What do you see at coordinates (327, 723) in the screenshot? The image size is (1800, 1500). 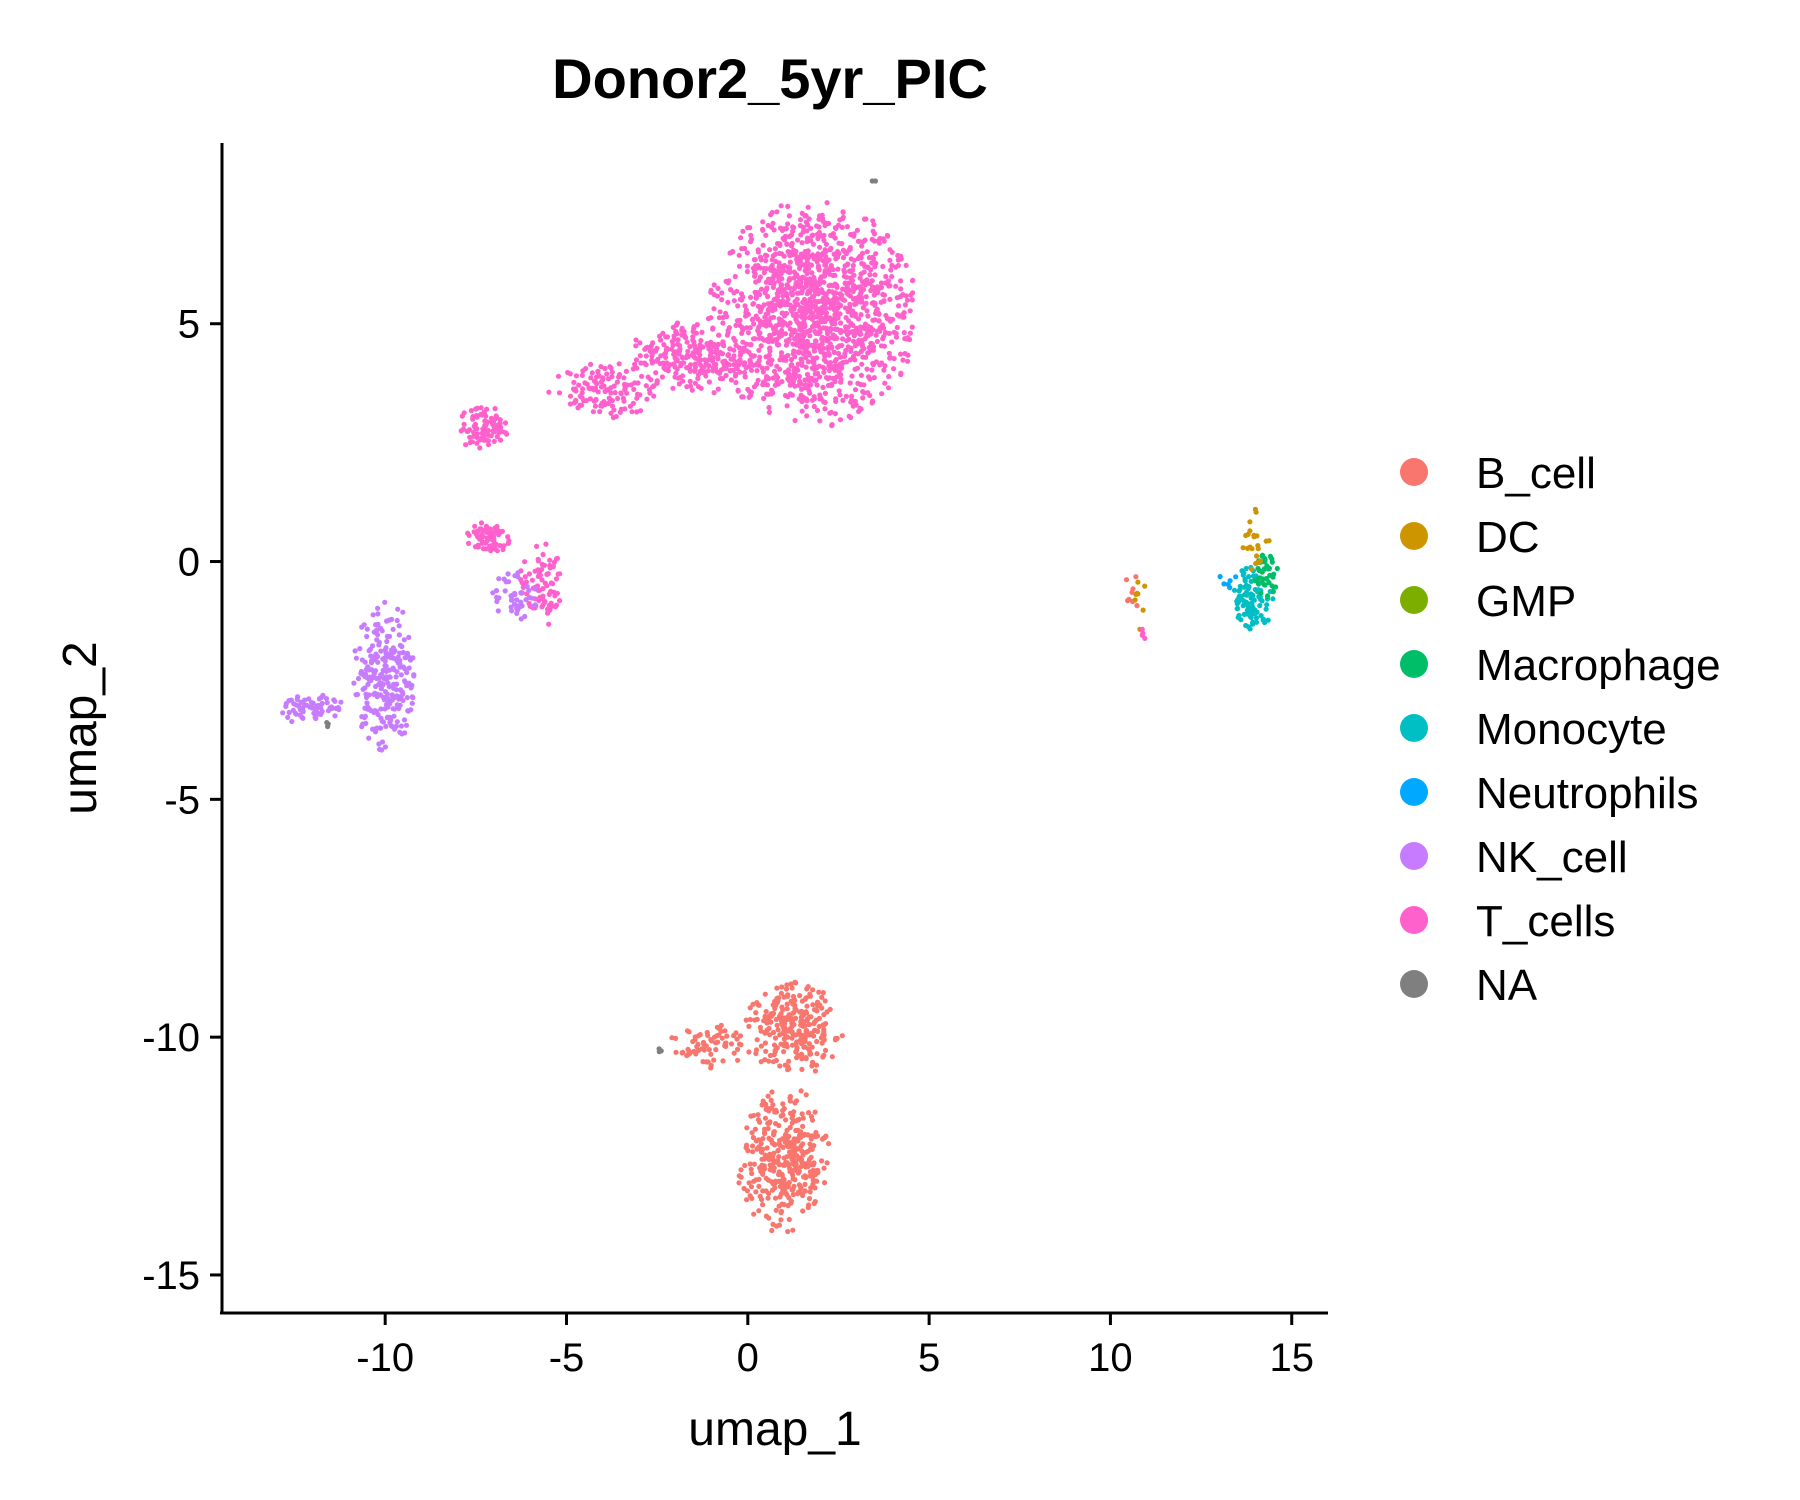 I see `point-na` at bounding box center [327, 723].